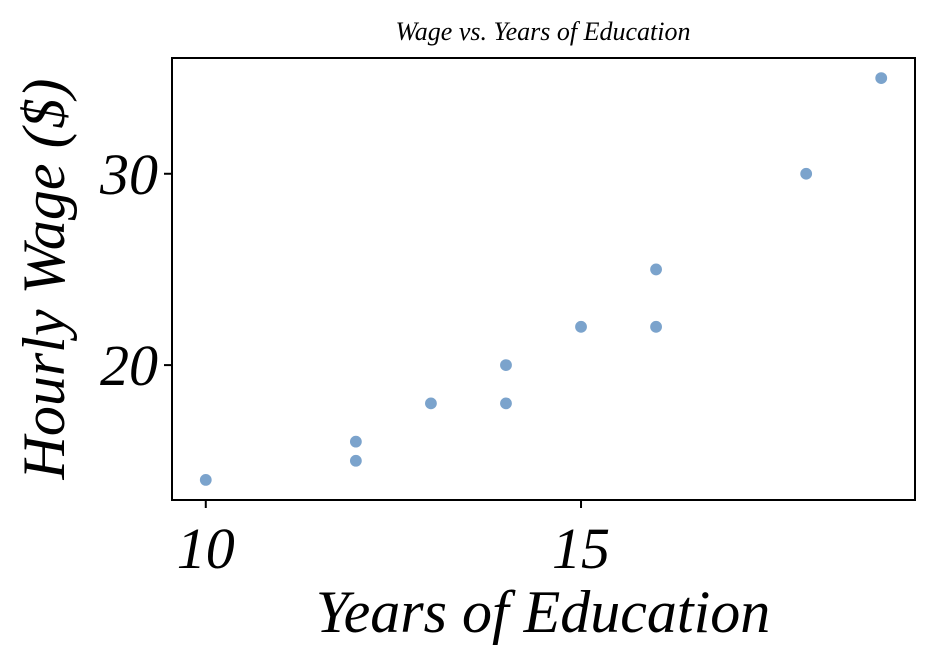 The image size is (933, 665). What do you see at coordinates (128, 174) in the screenshot?
I see `y-tick-label-30: 30` at bounding box center [128, 174].